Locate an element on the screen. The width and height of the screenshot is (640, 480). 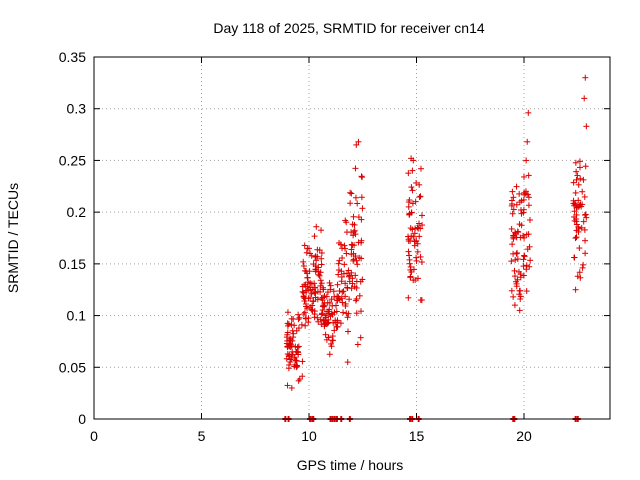
y-tick-label: 0.15 is located at coordinates (72, 264).